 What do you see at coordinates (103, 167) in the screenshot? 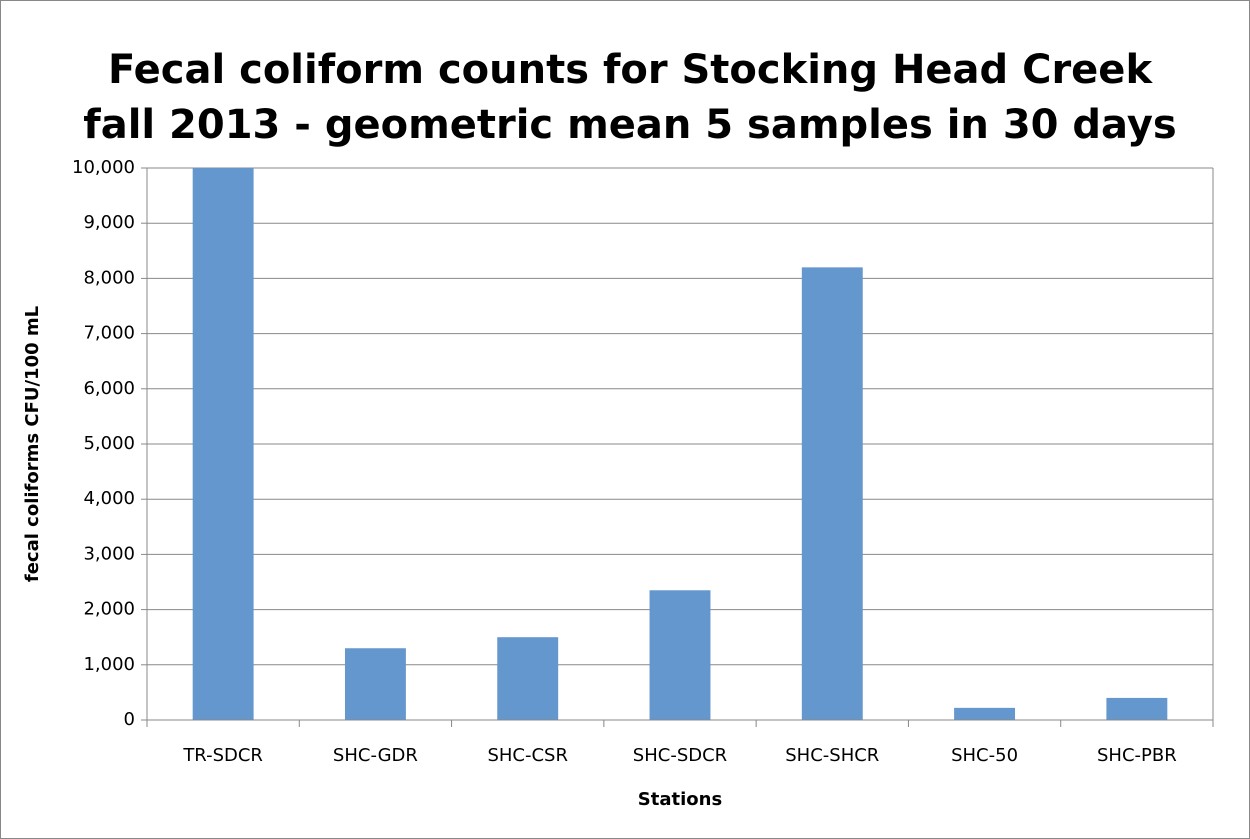
I see `y-tick-label: 10,000` at bounding box center [103, 167].